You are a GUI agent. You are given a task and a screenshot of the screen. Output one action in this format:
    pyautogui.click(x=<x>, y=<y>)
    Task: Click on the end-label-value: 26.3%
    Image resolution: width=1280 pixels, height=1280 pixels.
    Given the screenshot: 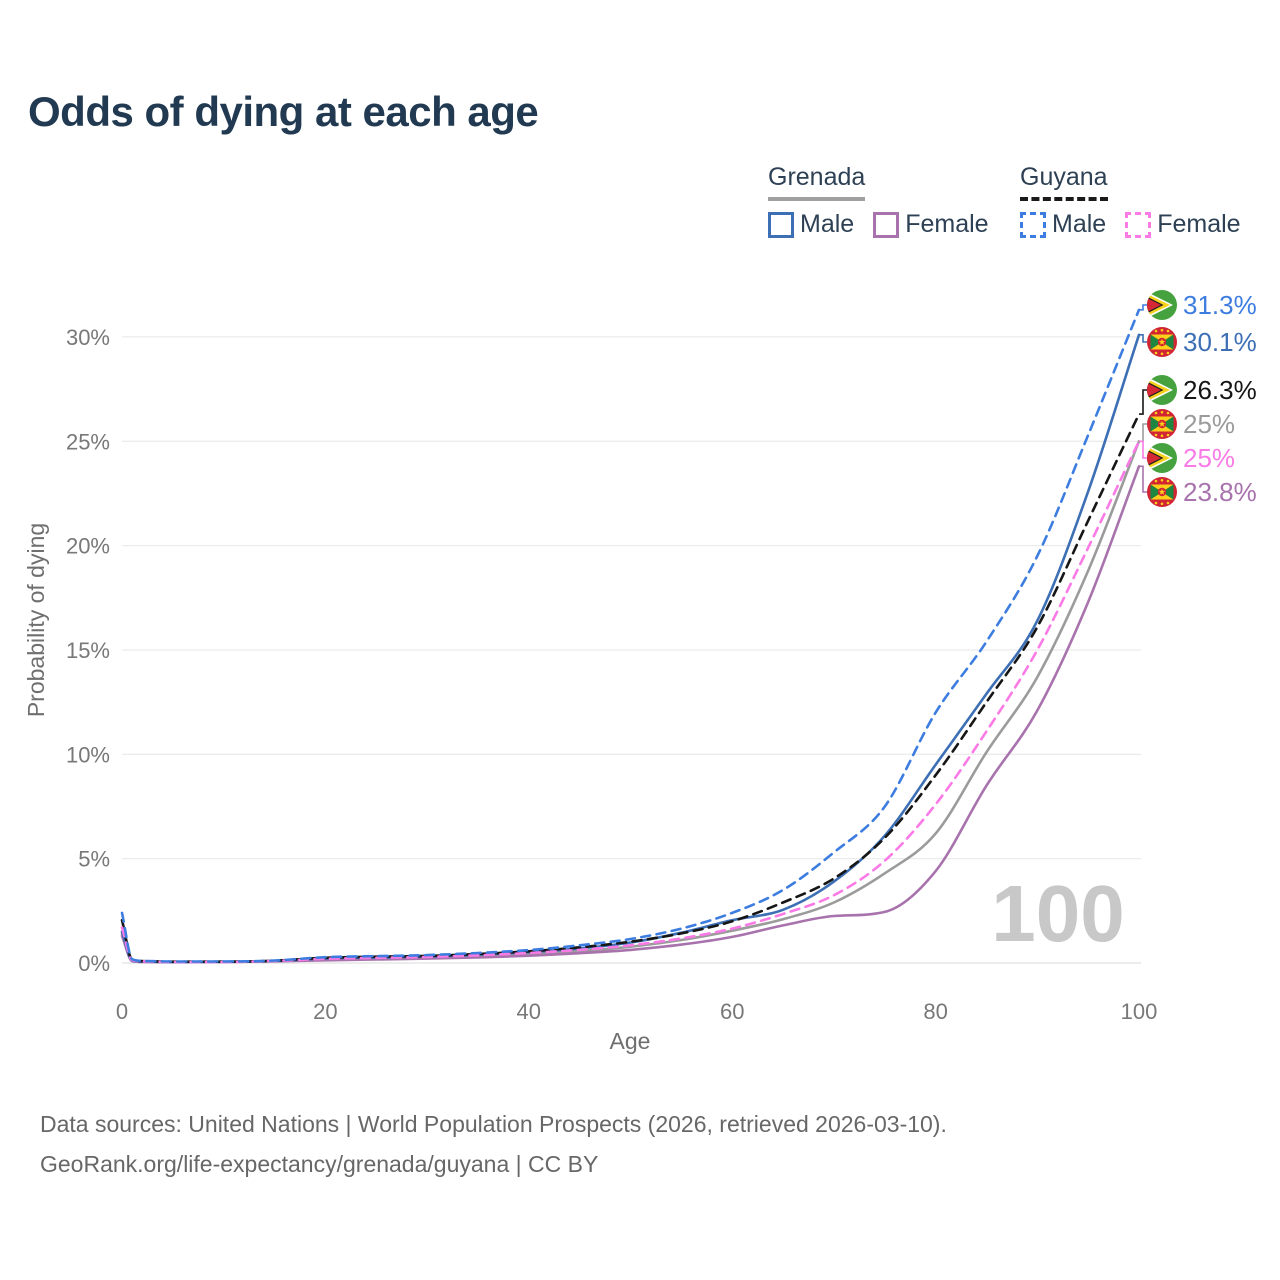 What is the action you would take?
    pyautogui.click(x=1220, y=390)
    